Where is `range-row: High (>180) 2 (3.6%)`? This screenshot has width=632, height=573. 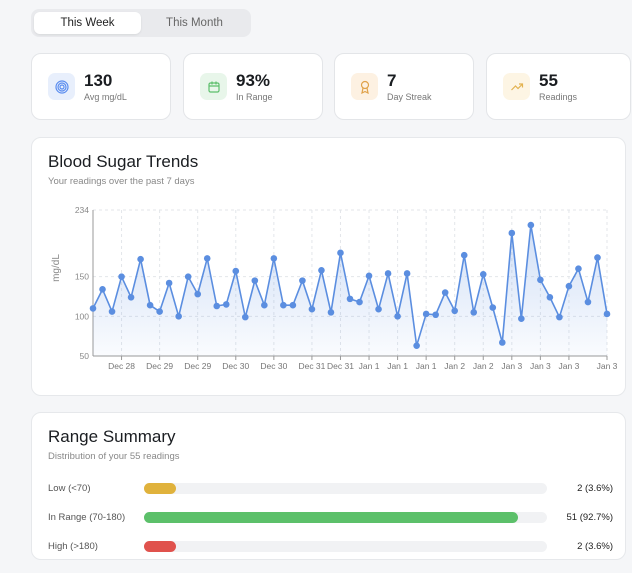 range-row: High (>180) 2 (3.6%) is located at coordinates (330, 546).